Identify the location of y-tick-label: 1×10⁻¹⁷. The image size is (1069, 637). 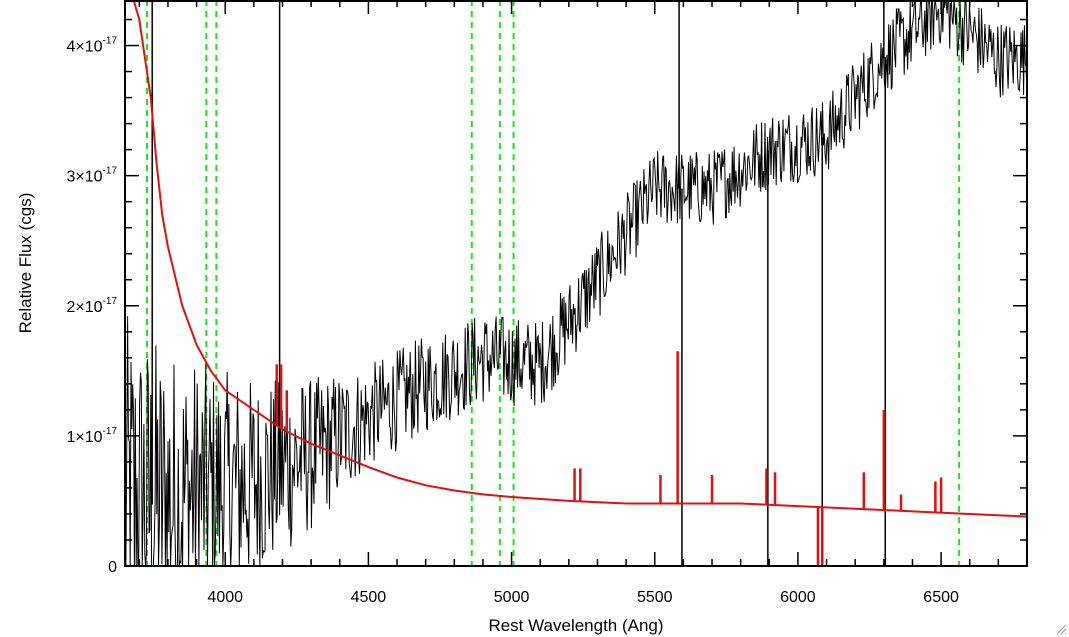
(92, 436).